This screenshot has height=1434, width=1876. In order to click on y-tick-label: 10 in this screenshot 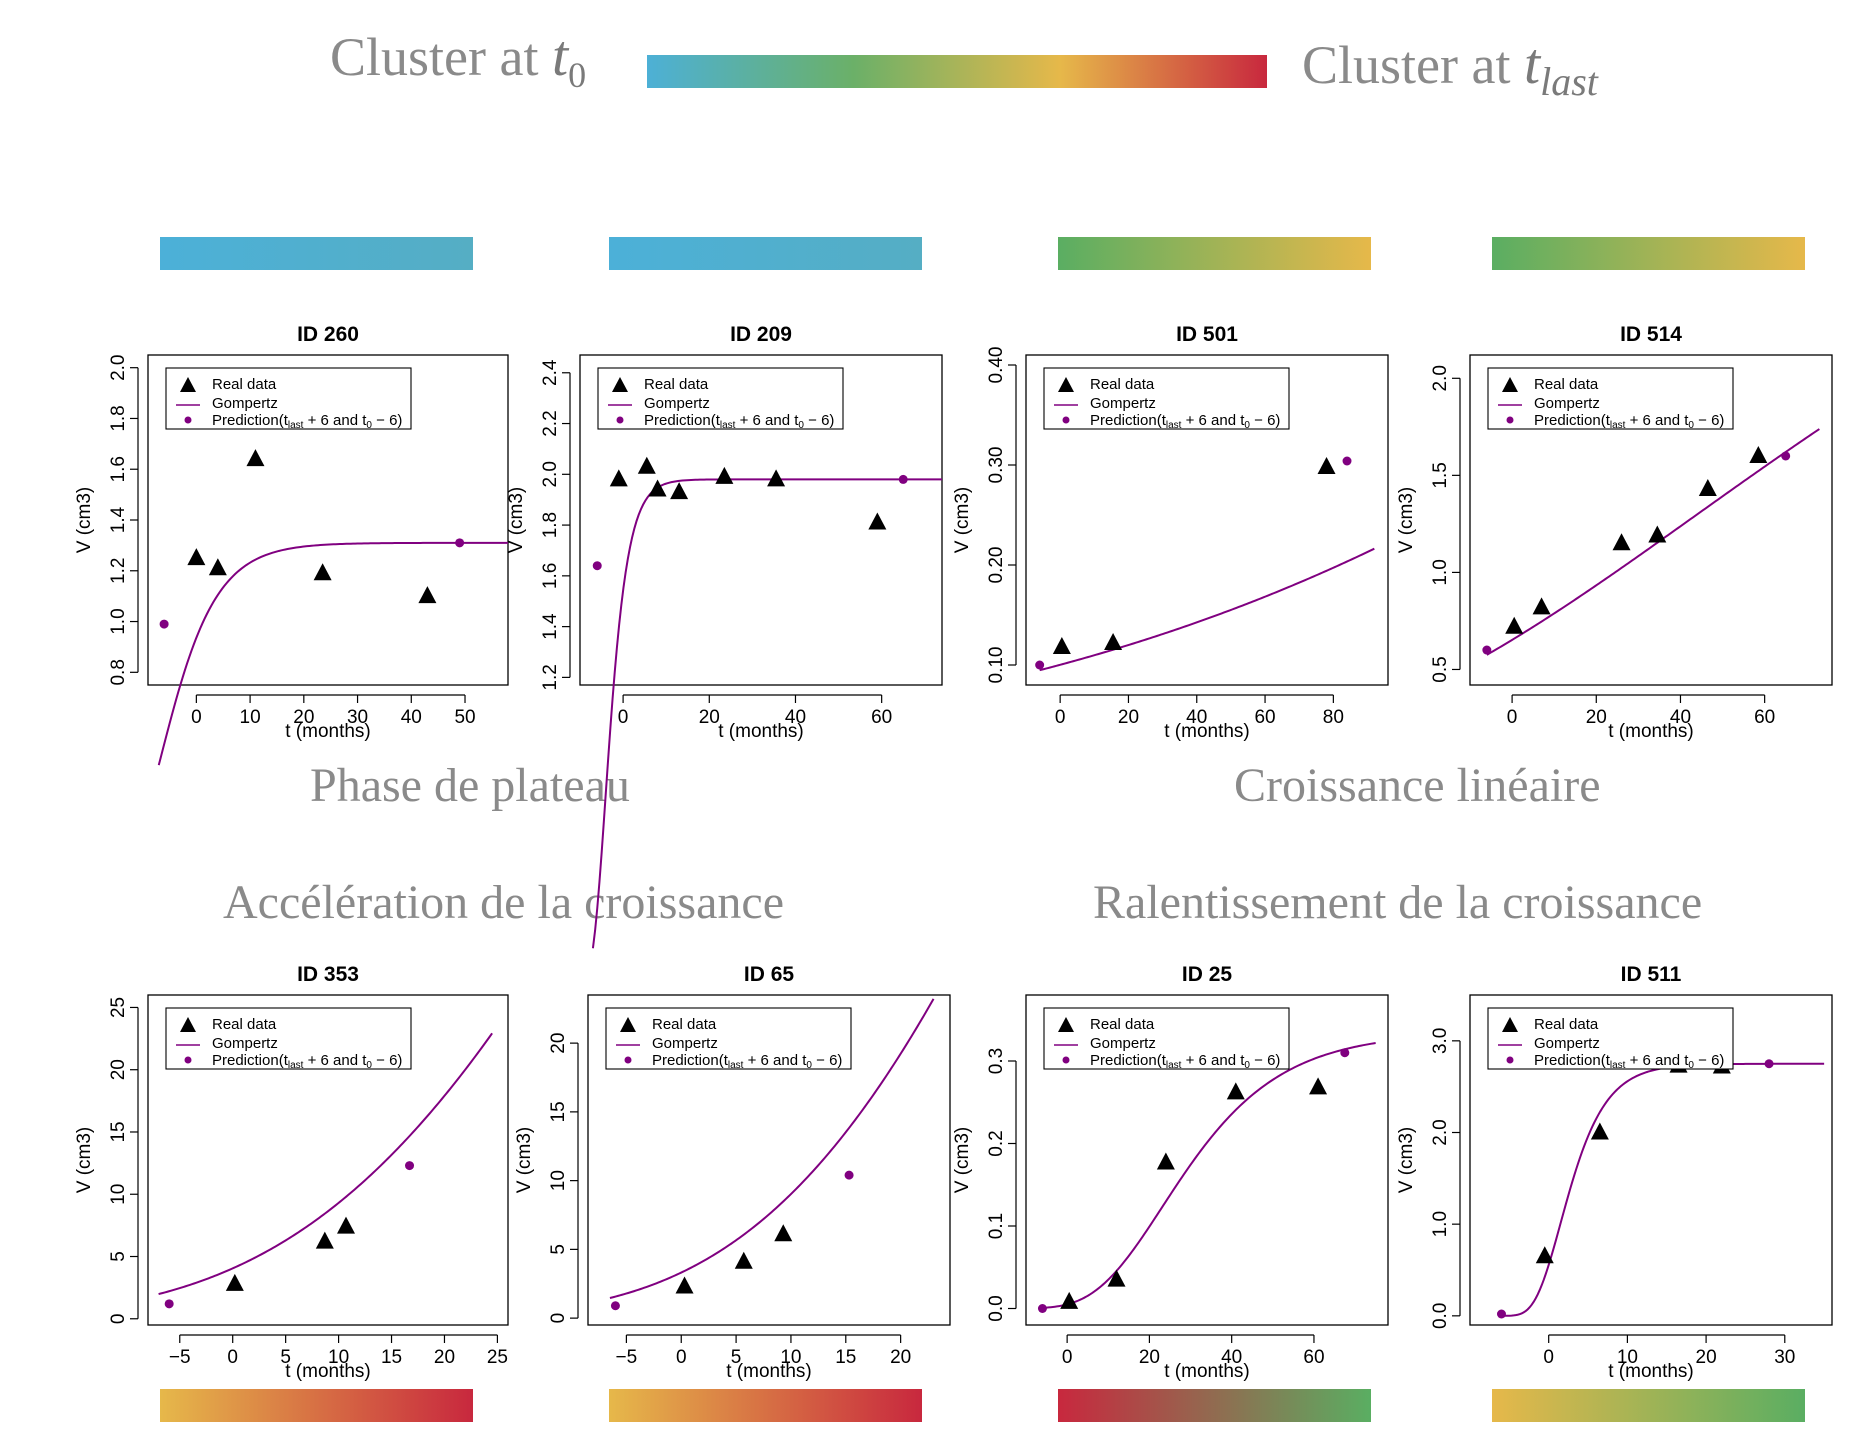, I will do `click(558, 1180)`.